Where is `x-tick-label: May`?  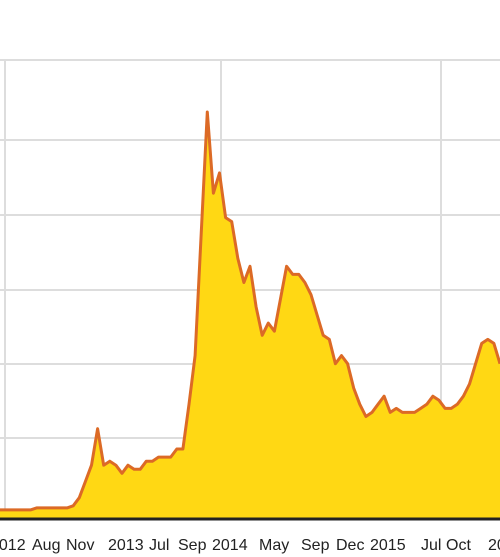
x-tick-label: May is located at coordinates (274, 545).